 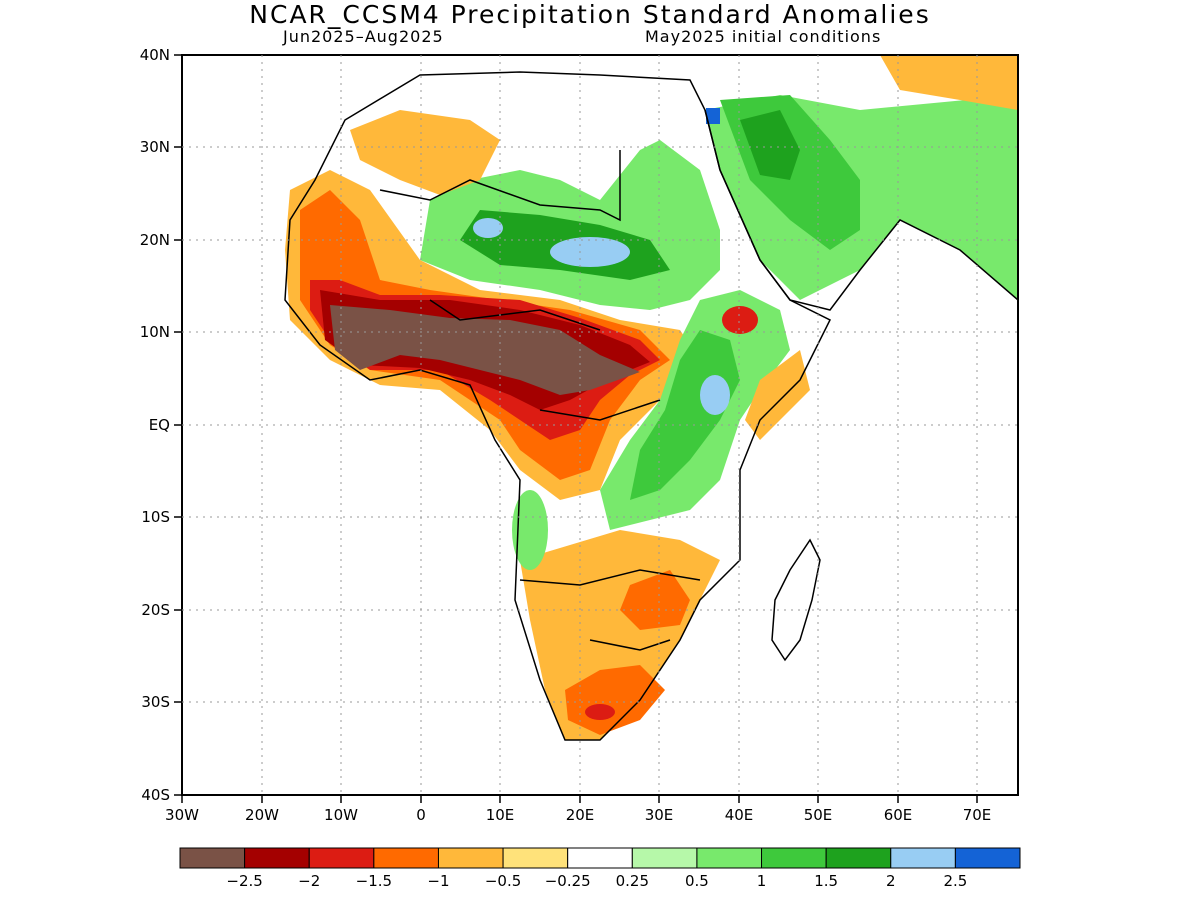 I want to click on ethiopia-dry, so click(x=740, y=320).